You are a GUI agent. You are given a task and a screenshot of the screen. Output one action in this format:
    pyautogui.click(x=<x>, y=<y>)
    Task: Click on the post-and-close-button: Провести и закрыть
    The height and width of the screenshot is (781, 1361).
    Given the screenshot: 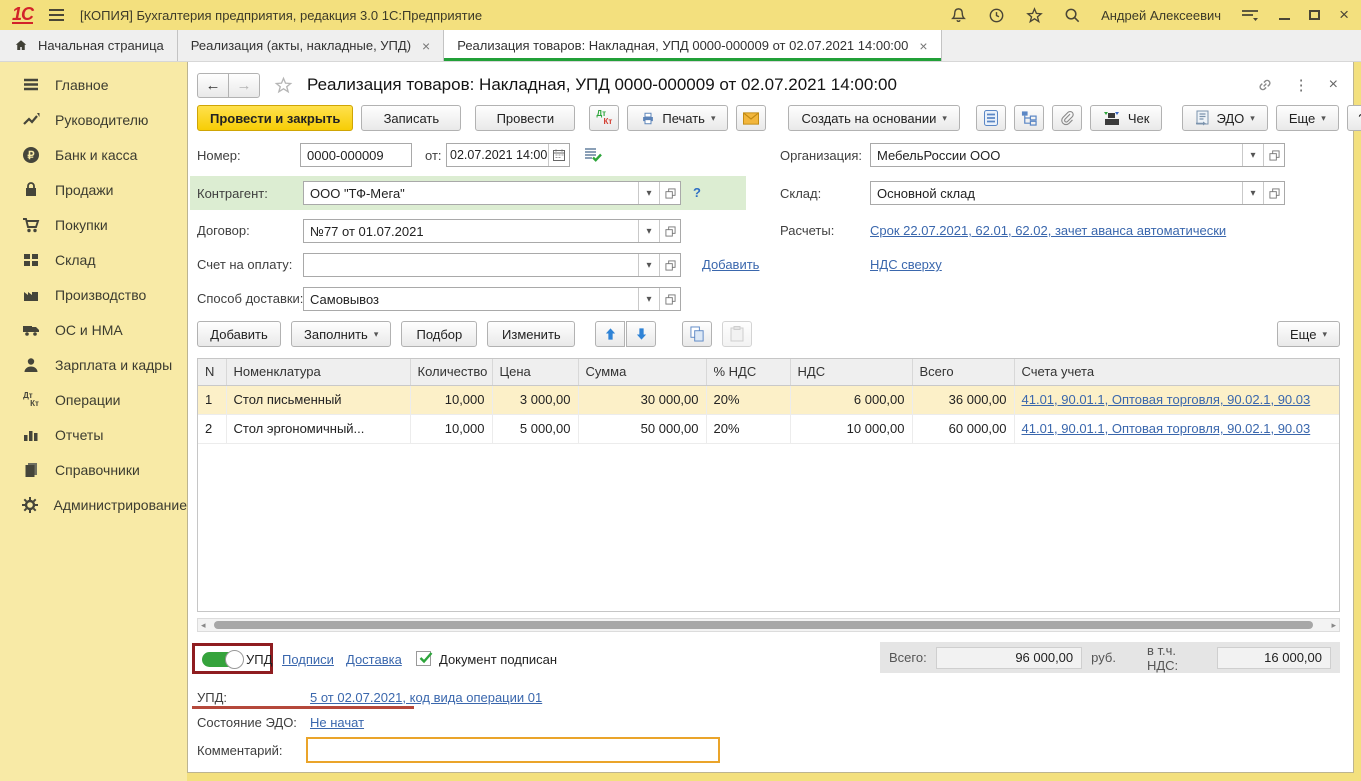 What is the action you would take?
    pyautogui.click(x=275, y=118)
    